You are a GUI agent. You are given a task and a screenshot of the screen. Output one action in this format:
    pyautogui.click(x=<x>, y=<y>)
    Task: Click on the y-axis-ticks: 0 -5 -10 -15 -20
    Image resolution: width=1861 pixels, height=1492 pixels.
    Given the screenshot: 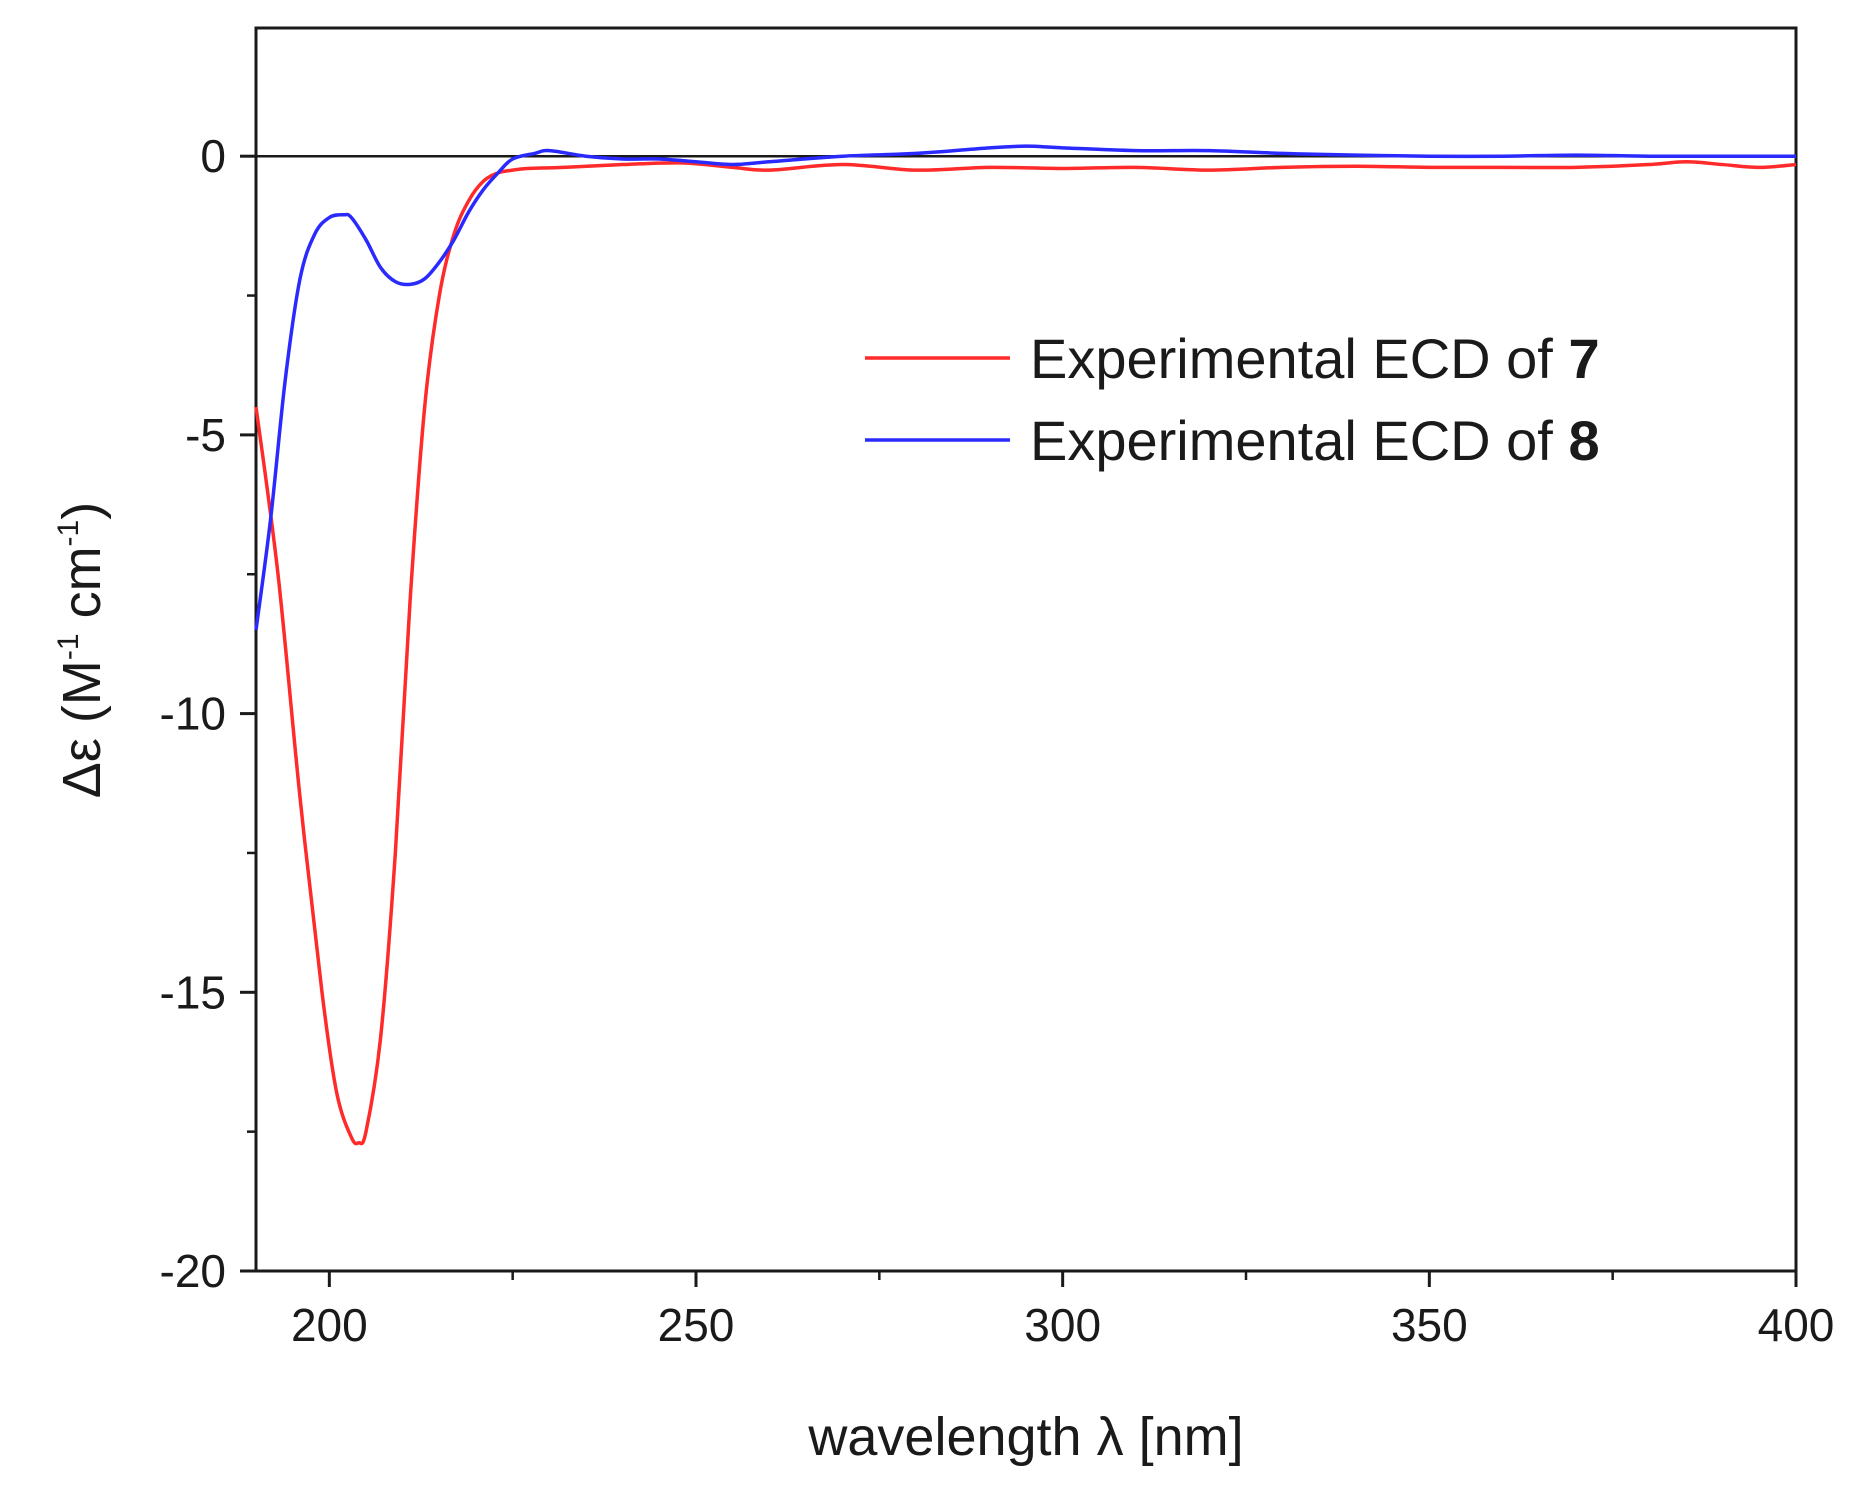 What is the action you would take?
    pyautogui.click(x=208, y=713)
    